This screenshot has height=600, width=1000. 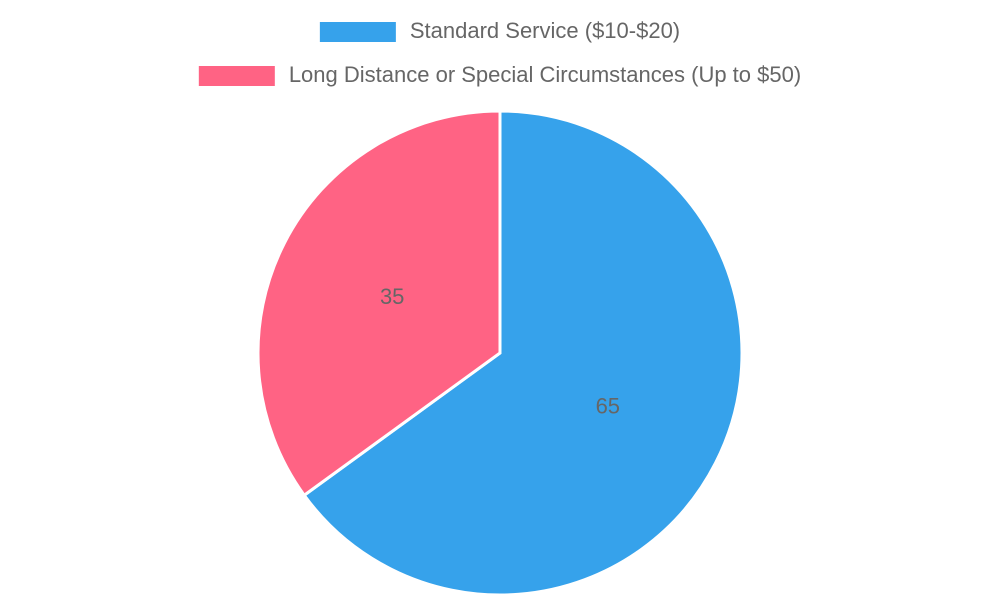 I want to click on legend-item: Standard Service ($10-$20), so click(x=499, y=30).